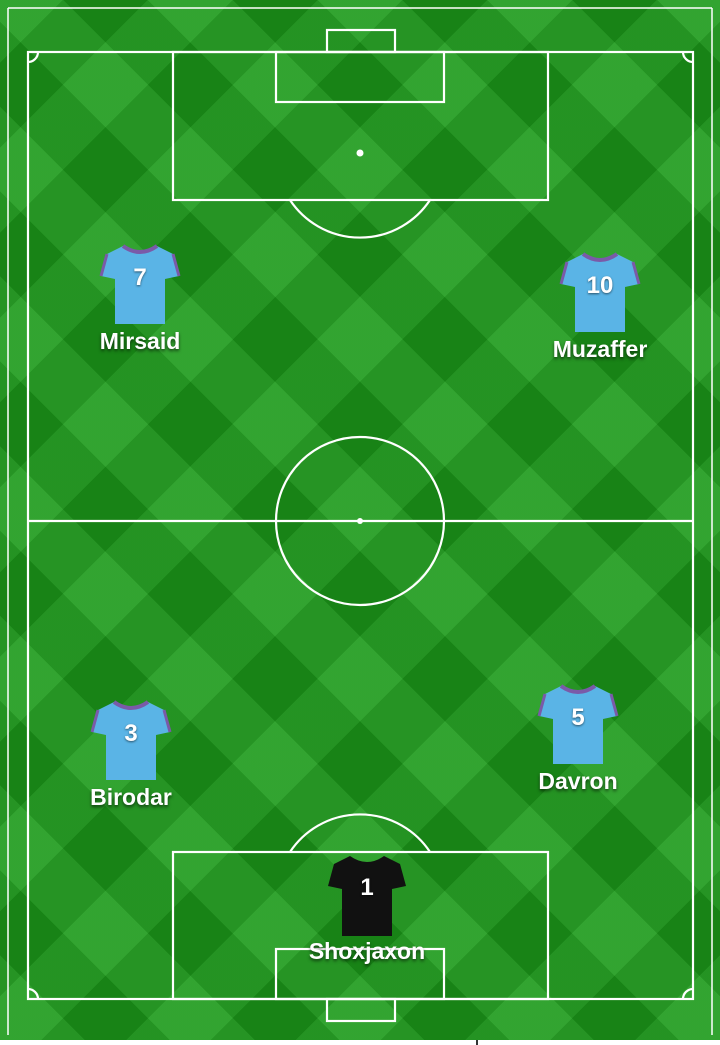 The width and height of the screenshot is (720, 1045). I want to click on player-birodar: 3 Birodar, so click(131, 753).